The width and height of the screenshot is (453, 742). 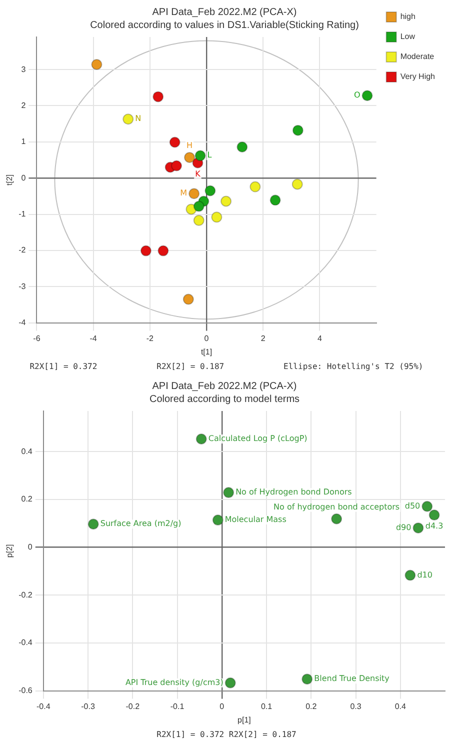 I want to click on annotation: d10, so click(x=424, y=575).